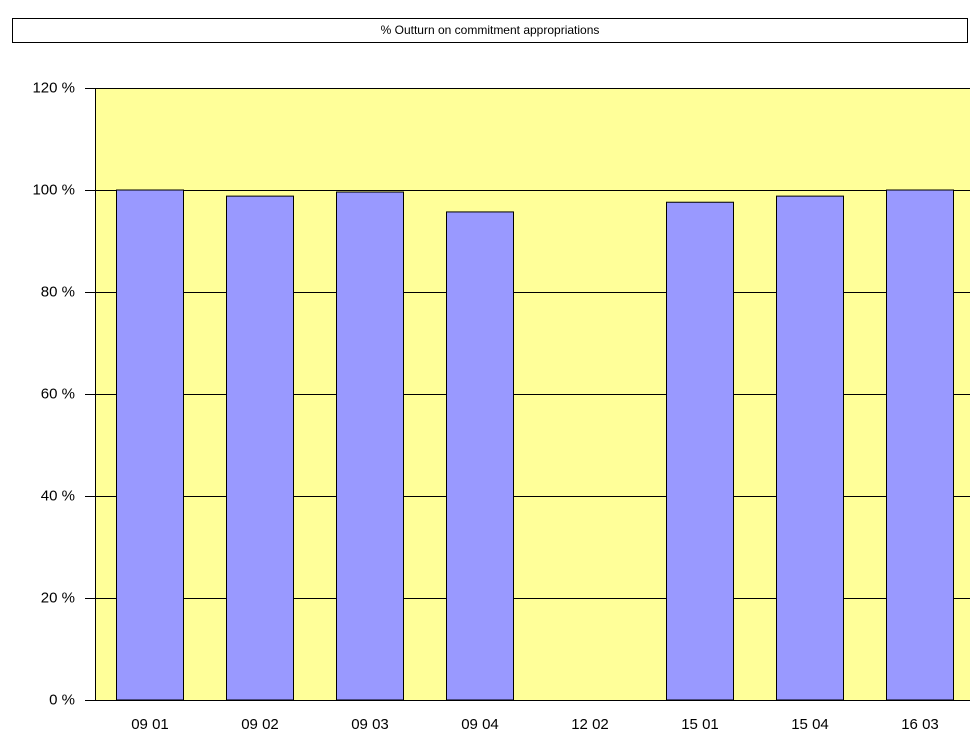  I want to click on x-tick-label: 16 03, so click(920, 724).